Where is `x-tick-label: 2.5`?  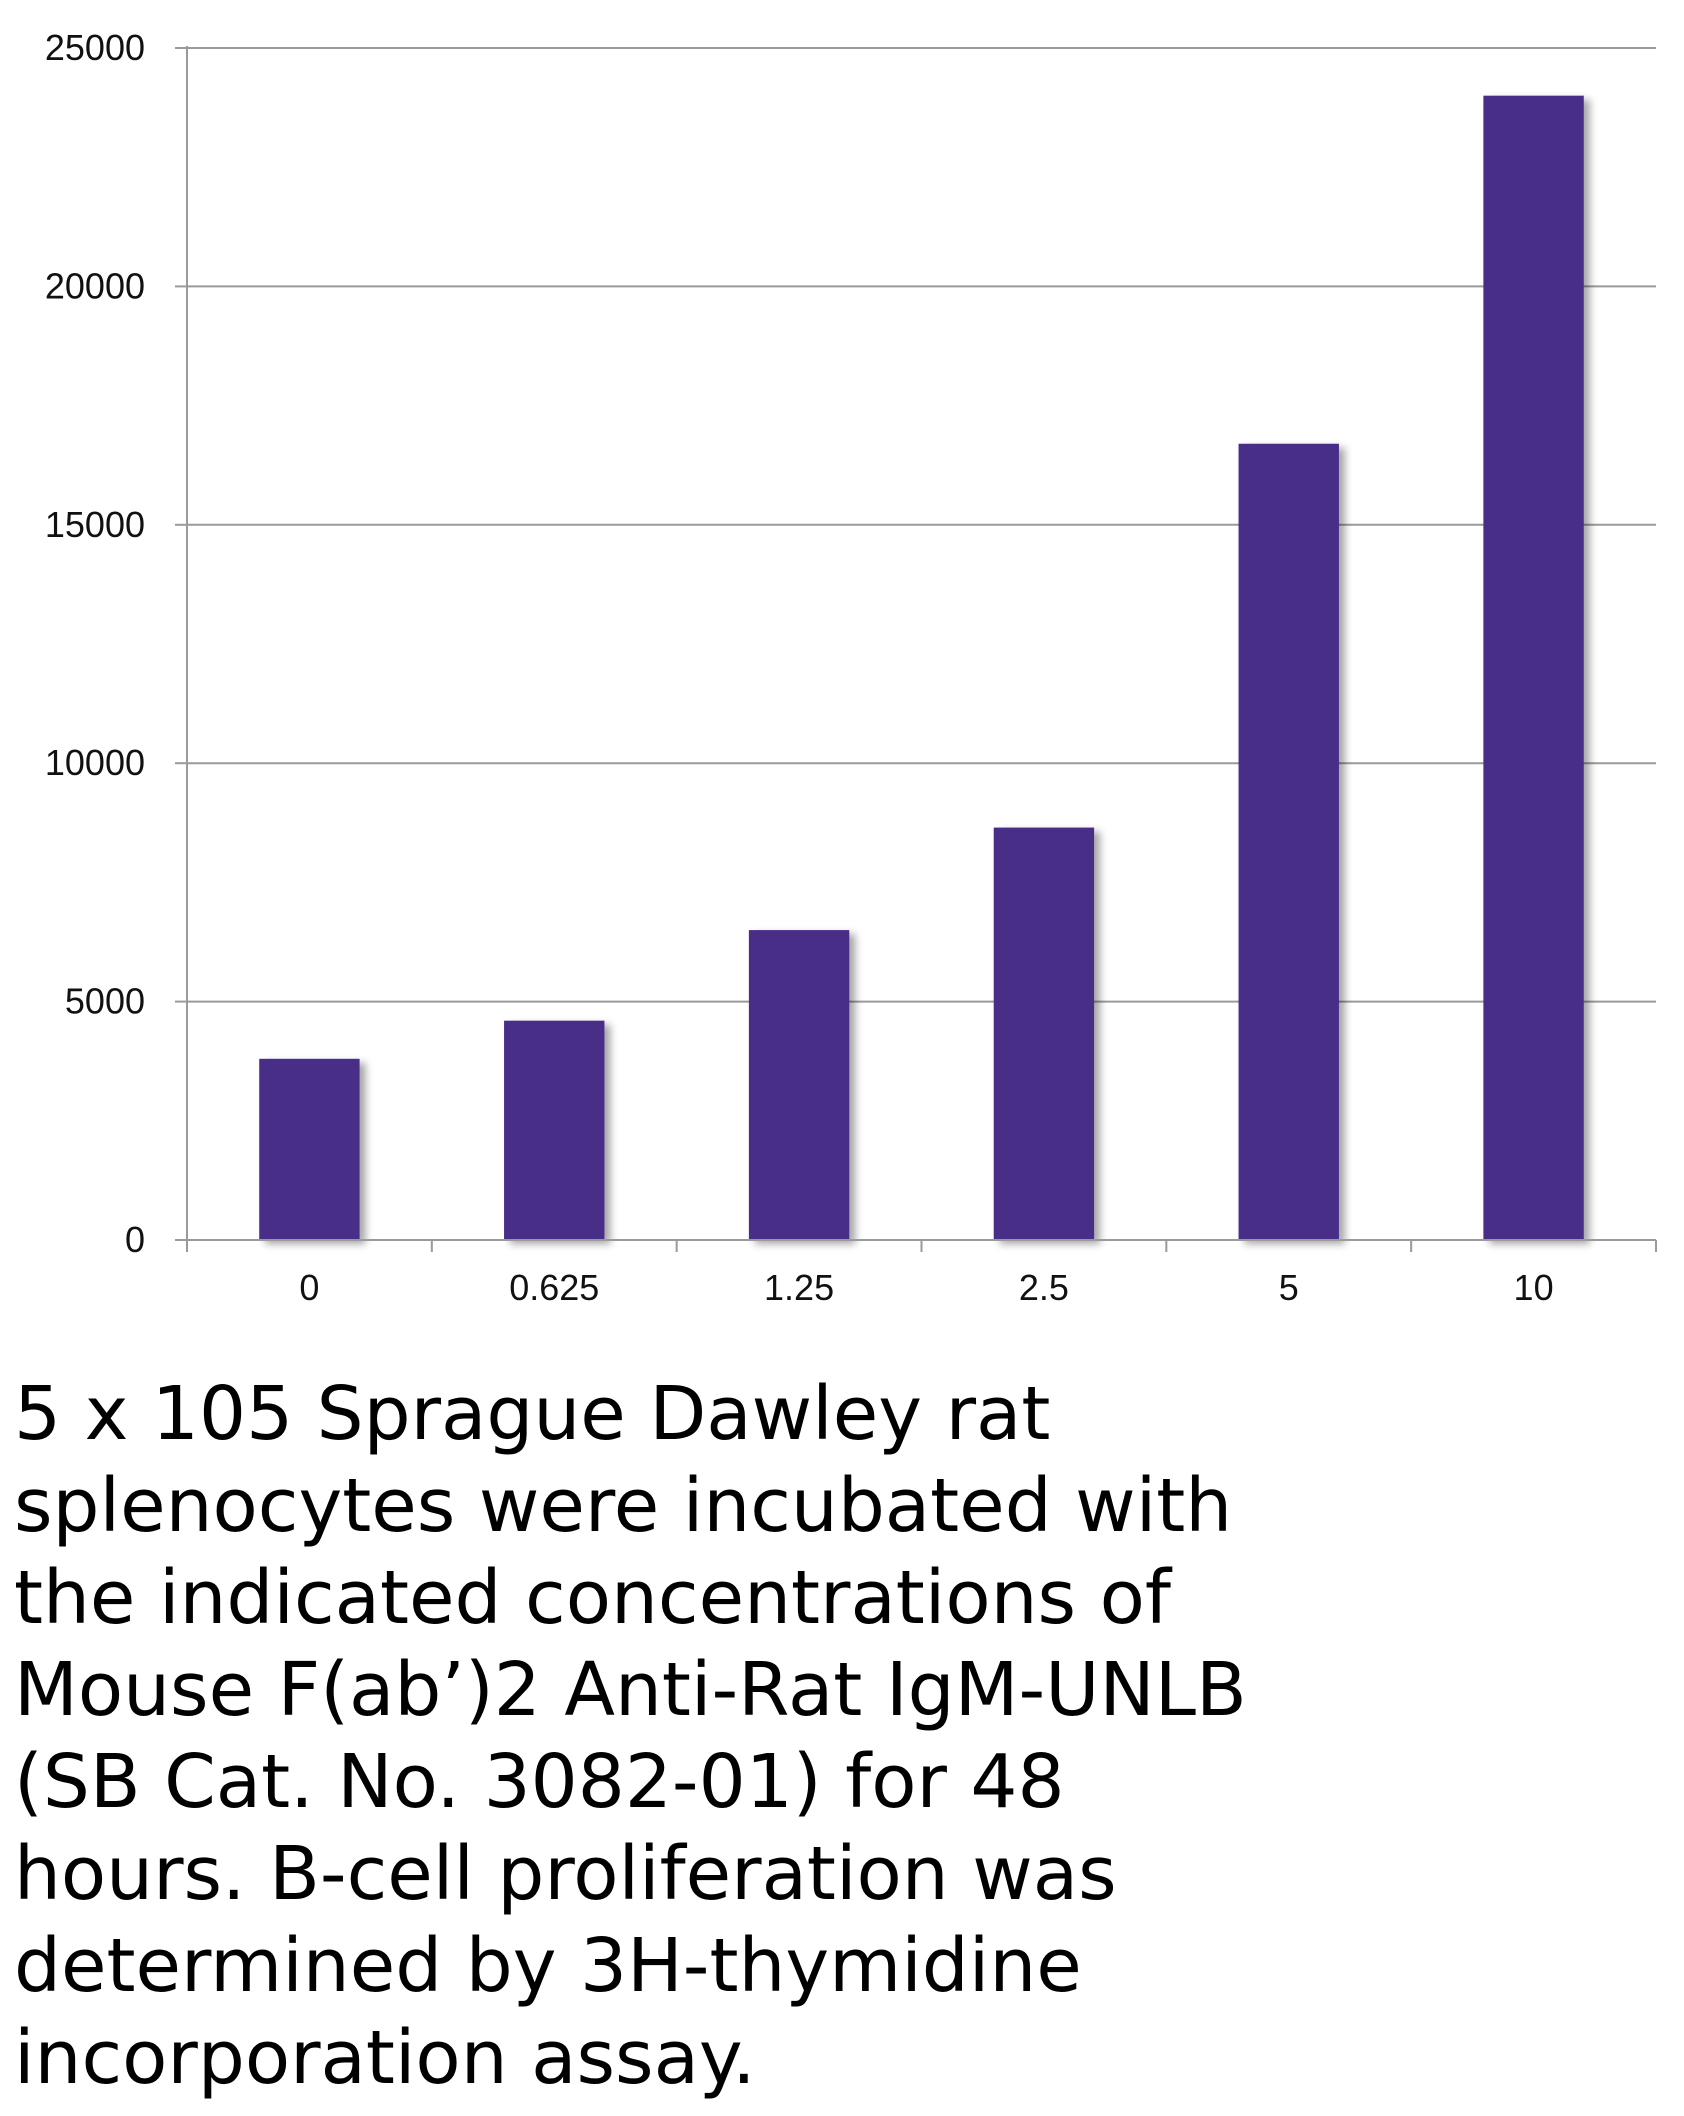 x-tick-label: 2.5 is located at coordinates (1044, 1287).